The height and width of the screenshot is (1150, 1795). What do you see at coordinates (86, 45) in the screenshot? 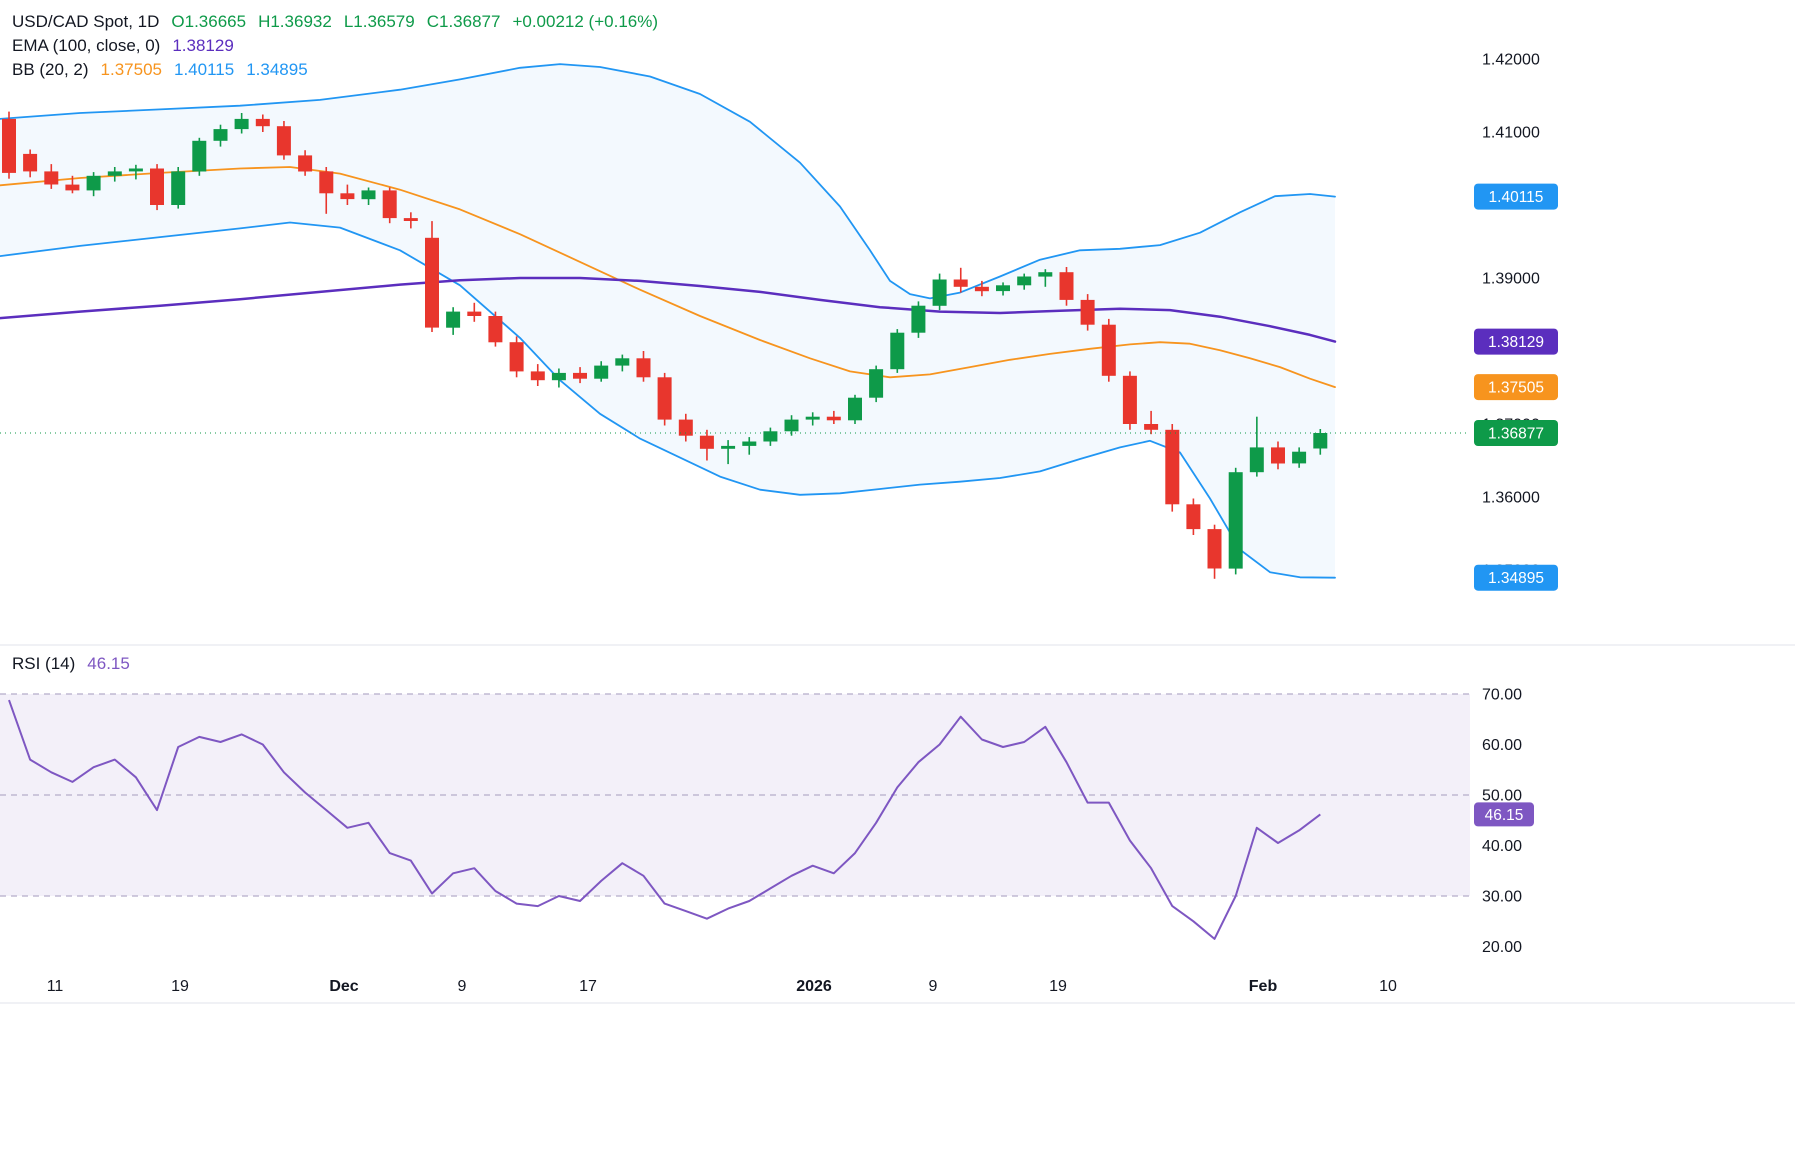
I see `ema-label: EMA (100, close, 0)` at bounding box center [86, 45].